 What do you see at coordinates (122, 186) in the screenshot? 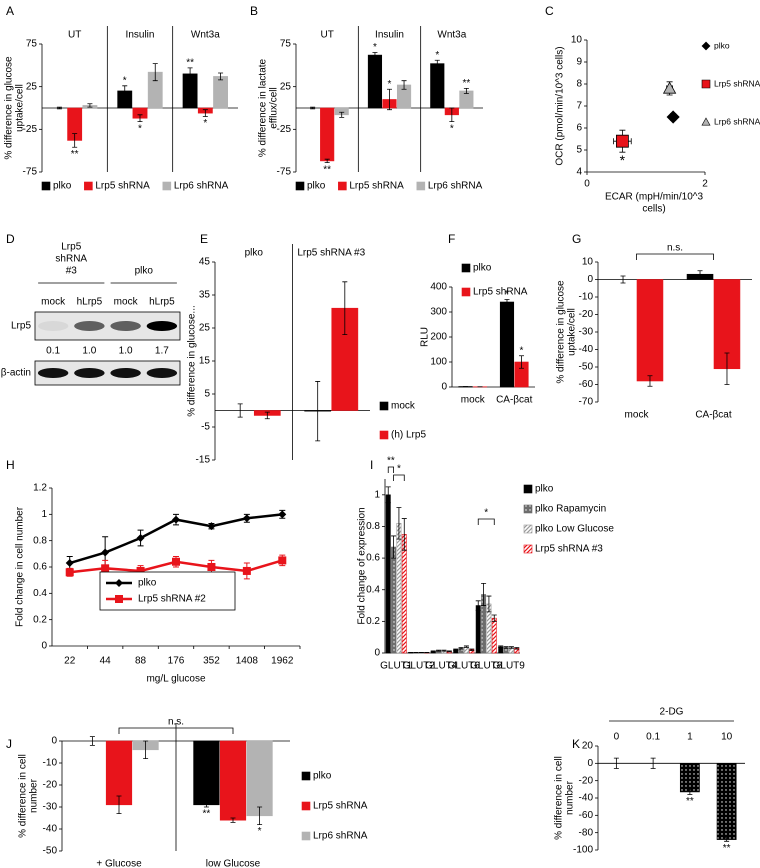
I see `legend-label: Lrp5 shRNA` at bounding box center [122, 186].